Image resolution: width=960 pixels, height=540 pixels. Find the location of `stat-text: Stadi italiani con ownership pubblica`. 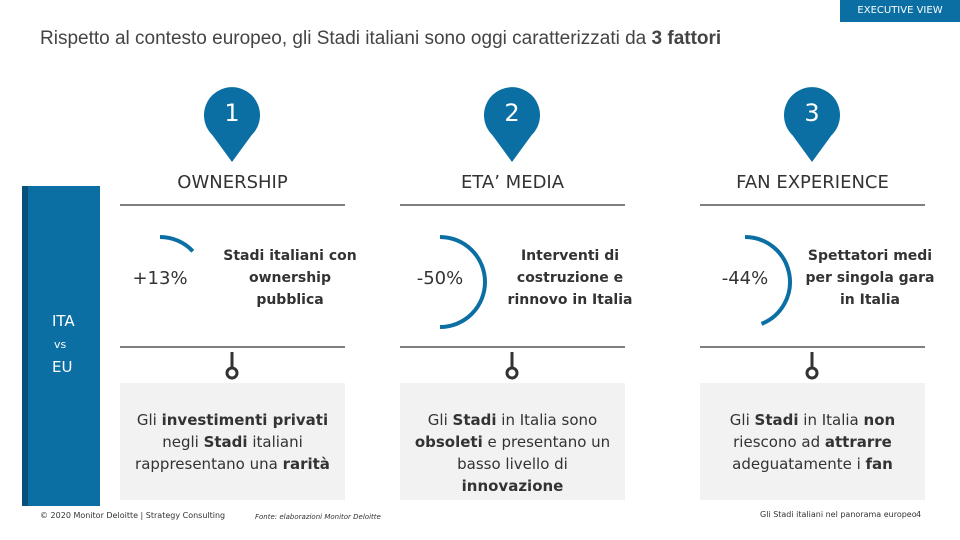

stat-text: Stadi italiani con ownership pubblica is located at coordinates (290, 278).